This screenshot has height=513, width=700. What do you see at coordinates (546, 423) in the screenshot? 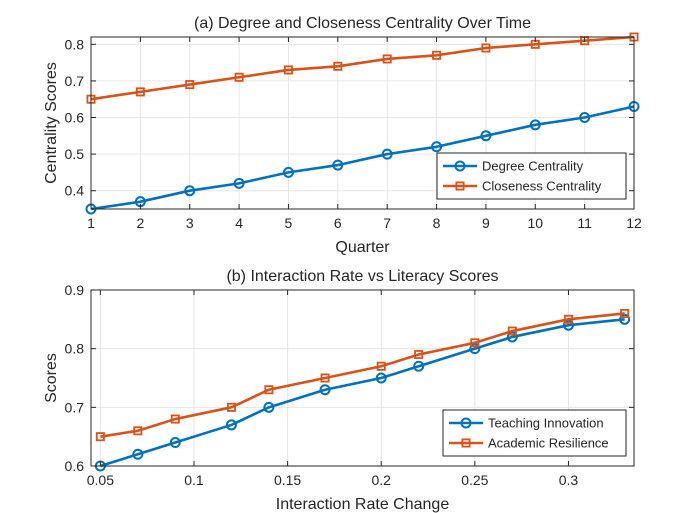
I see `legend-label: Teaching Innovation` at bounding box center [546, 423].